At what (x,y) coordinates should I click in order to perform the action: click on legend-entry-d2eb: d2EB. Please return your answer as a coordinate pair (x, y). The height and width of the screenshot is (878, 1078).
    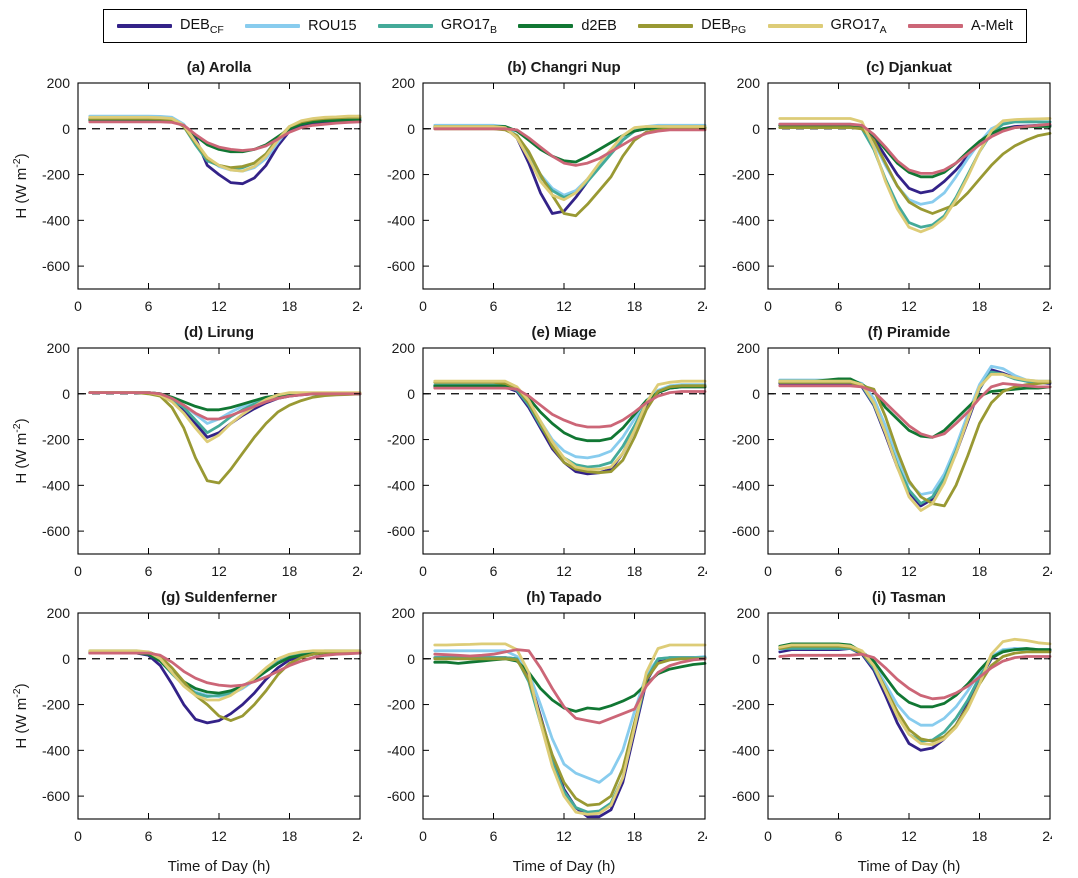
    Looking at the image, I should click on (567, 26).